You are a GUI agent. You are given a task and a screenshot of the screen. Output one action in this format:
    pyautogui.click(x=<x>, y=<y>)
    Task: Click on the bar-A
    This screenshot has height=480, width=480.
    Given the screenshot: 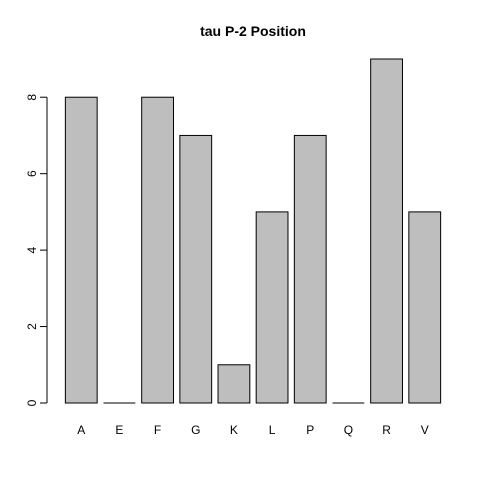 What is the action you would take?
    pyautogui.click(x=81, y=250)
    